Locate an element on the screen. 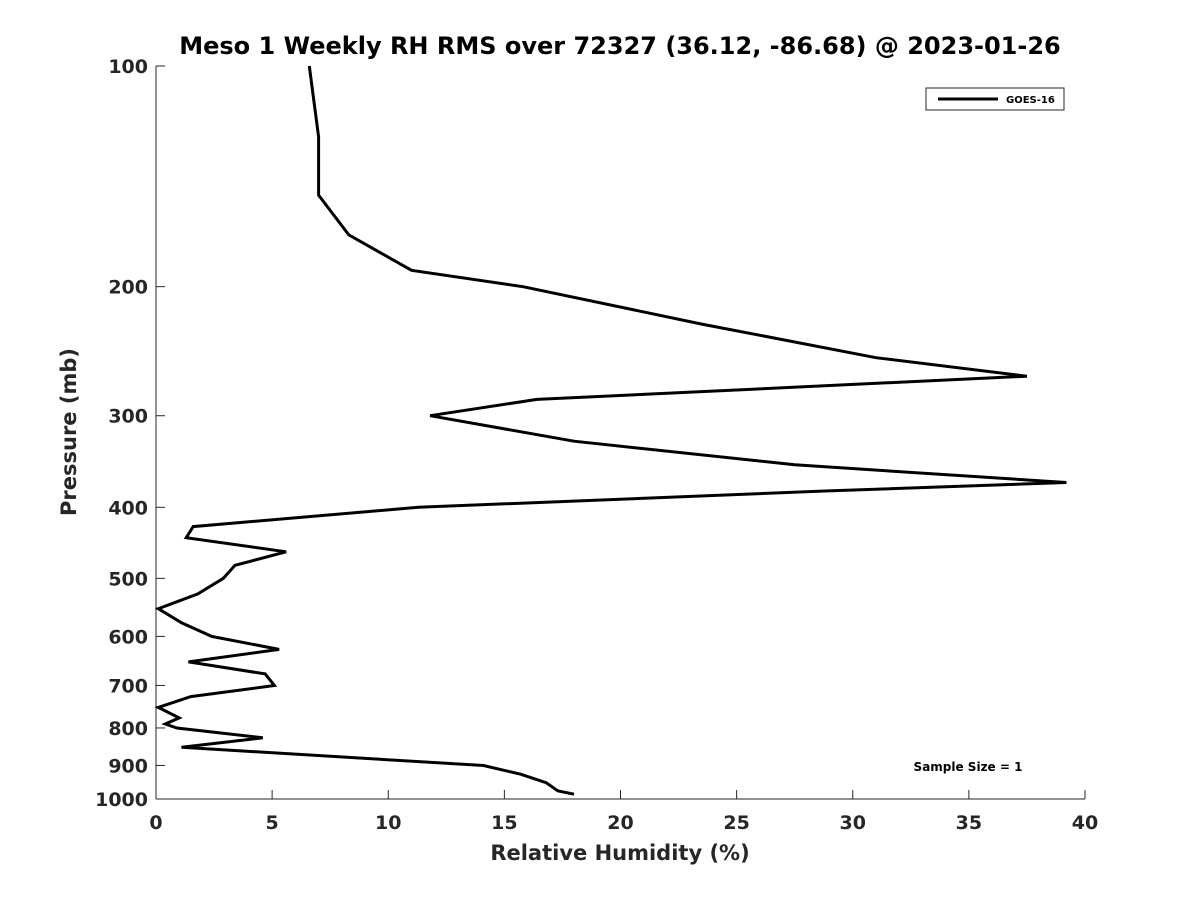 This screenshot has height=900, width=1200. y-tick-label: 900 is located at coordinates (128, 766).